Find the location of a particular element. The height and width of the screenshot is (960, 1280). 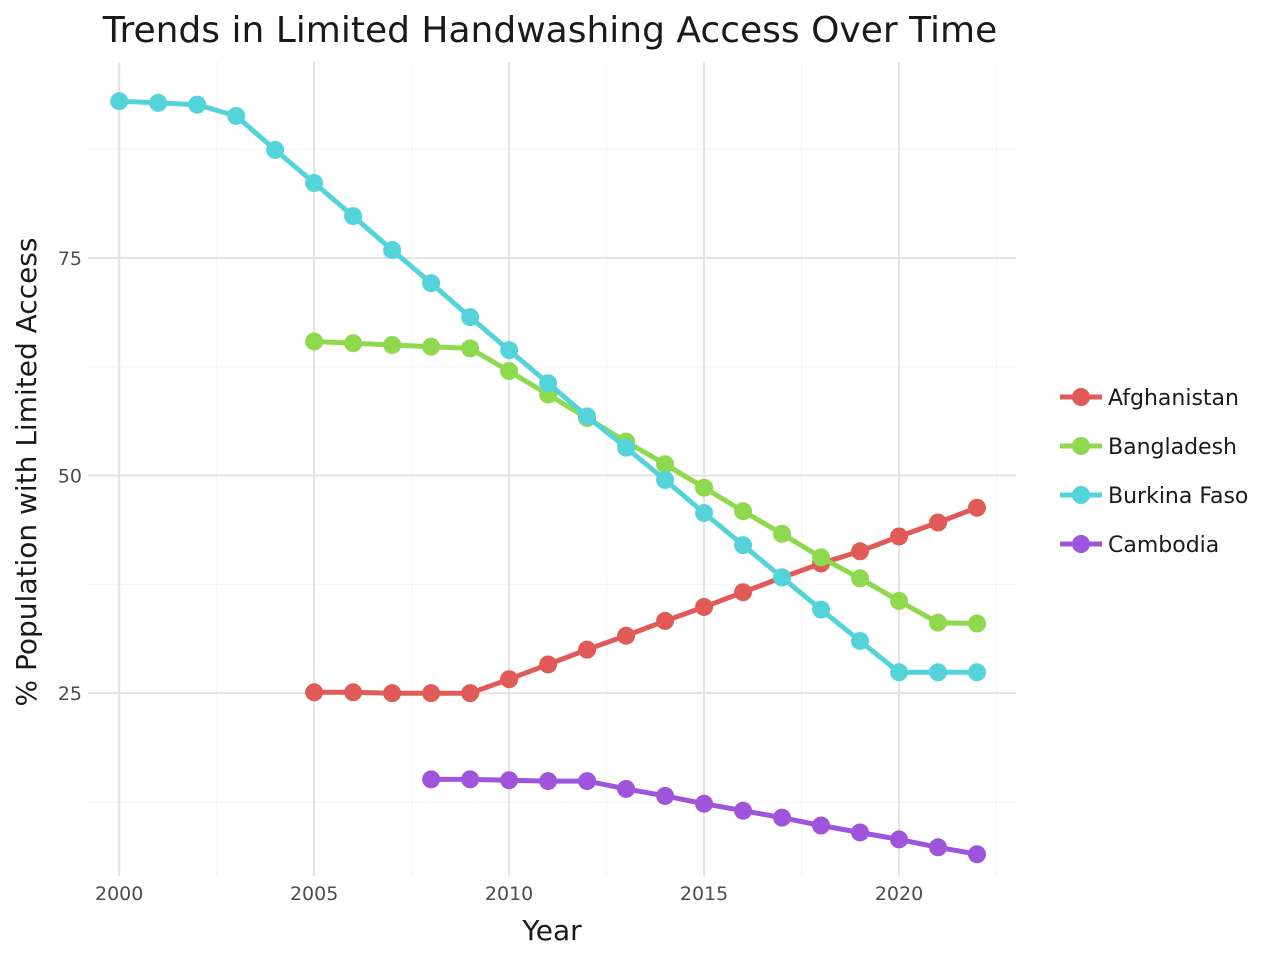

y-axis-title: % Population with Limited Access is located at coordinates (26, 472).